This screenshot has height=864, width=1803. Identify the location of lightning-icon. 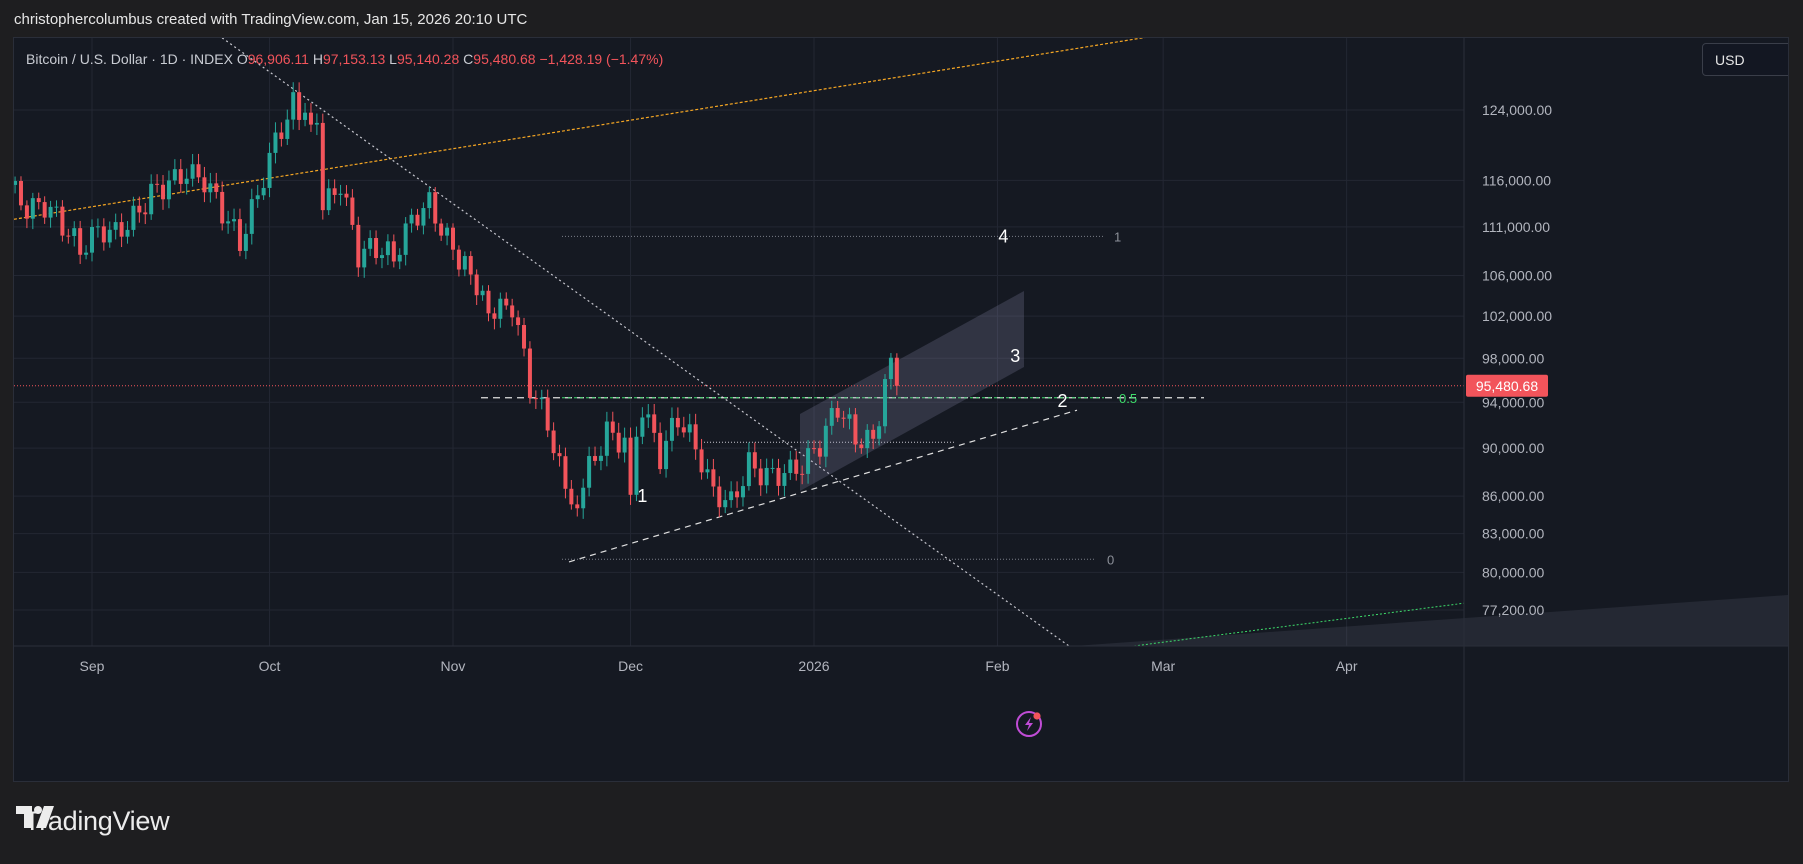
(1029, 724).